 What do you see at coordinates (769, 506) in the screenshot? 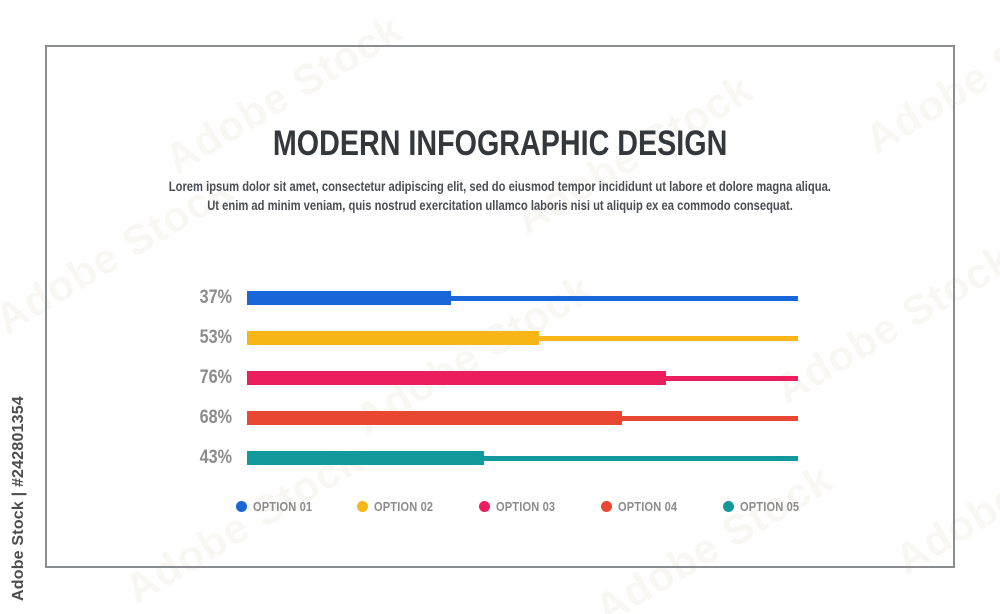
I see `legend-label: OPTION 05` at bounding box center [769, 506].